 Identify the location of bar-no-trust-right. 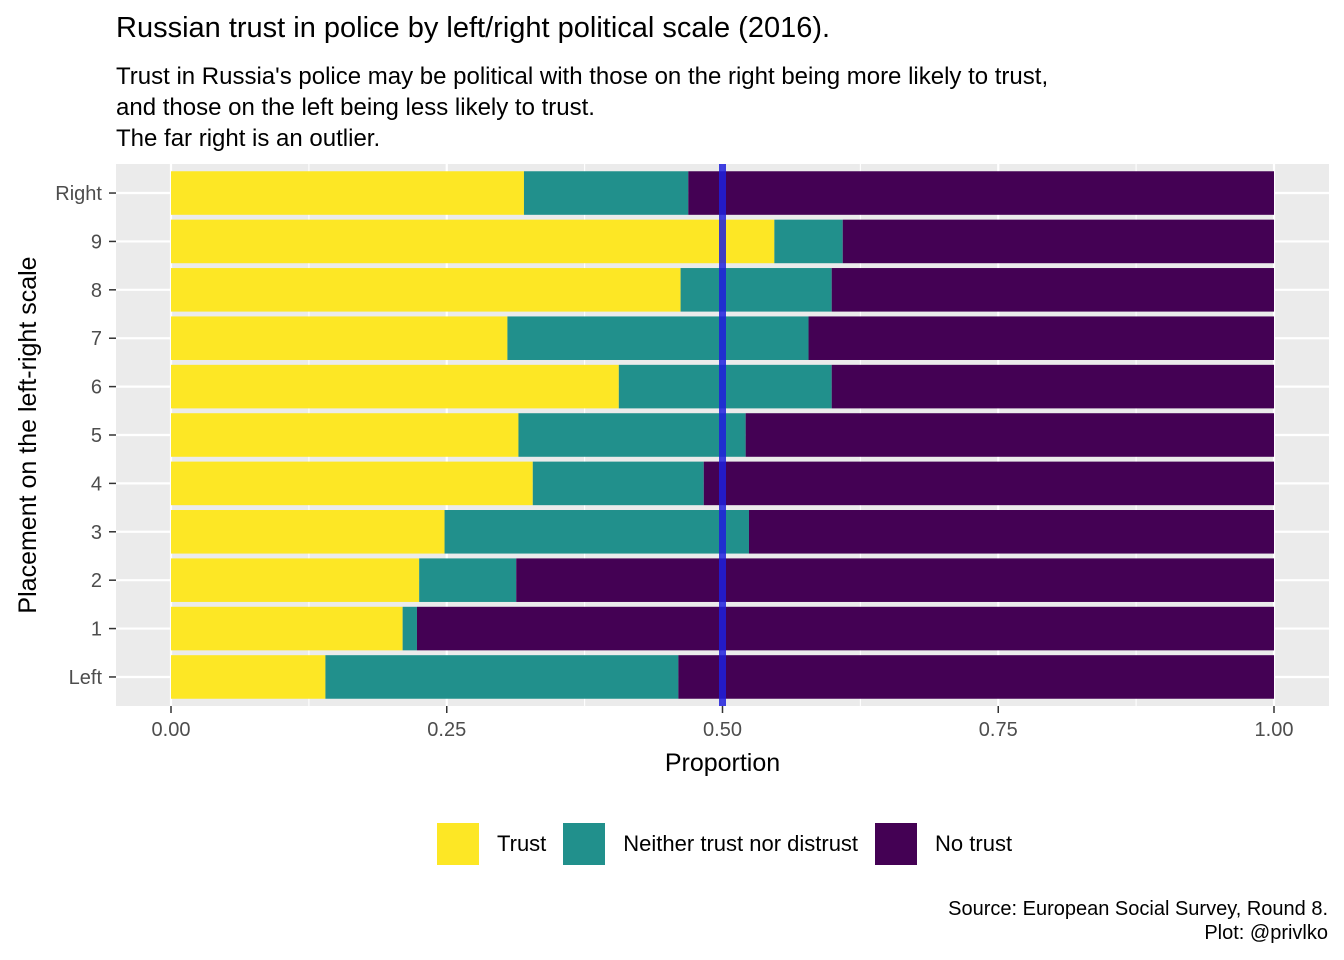
(981, 193).